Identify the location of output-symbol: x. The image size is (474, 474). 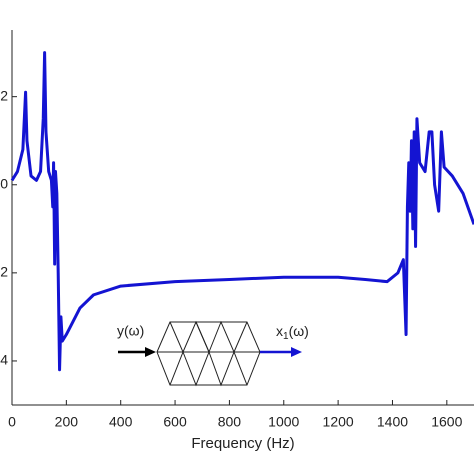
(279, 331).